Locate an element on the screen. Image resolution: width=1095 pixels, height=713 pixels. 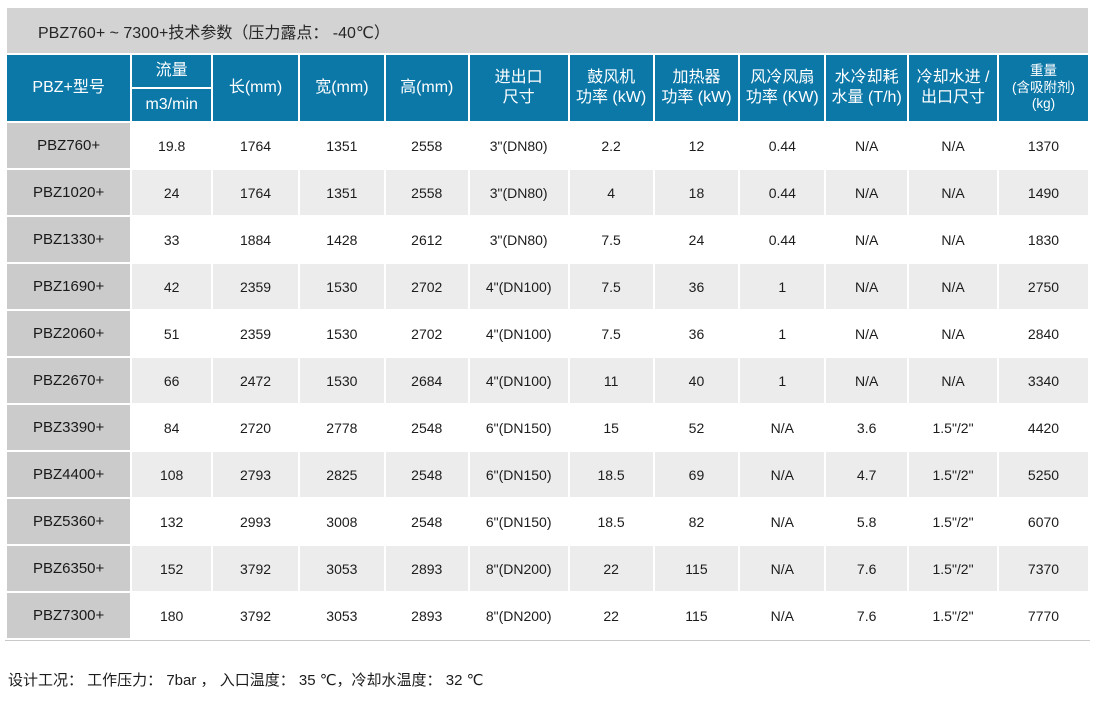
model-cell: PBZ1020+ is located at coordinates (69, 192).